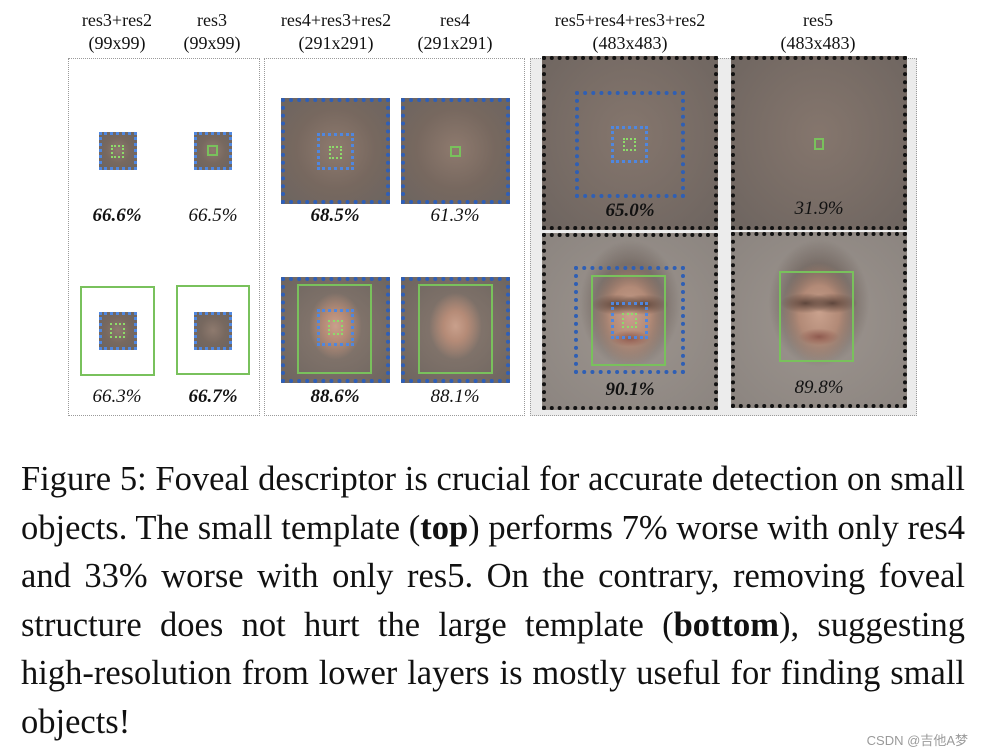 The height and width of the screenshot is (755, 982). Describe the element at coordinates (917, 740) in the screenshot. I see `watermark: CSDN @吉他A梦` at that location.